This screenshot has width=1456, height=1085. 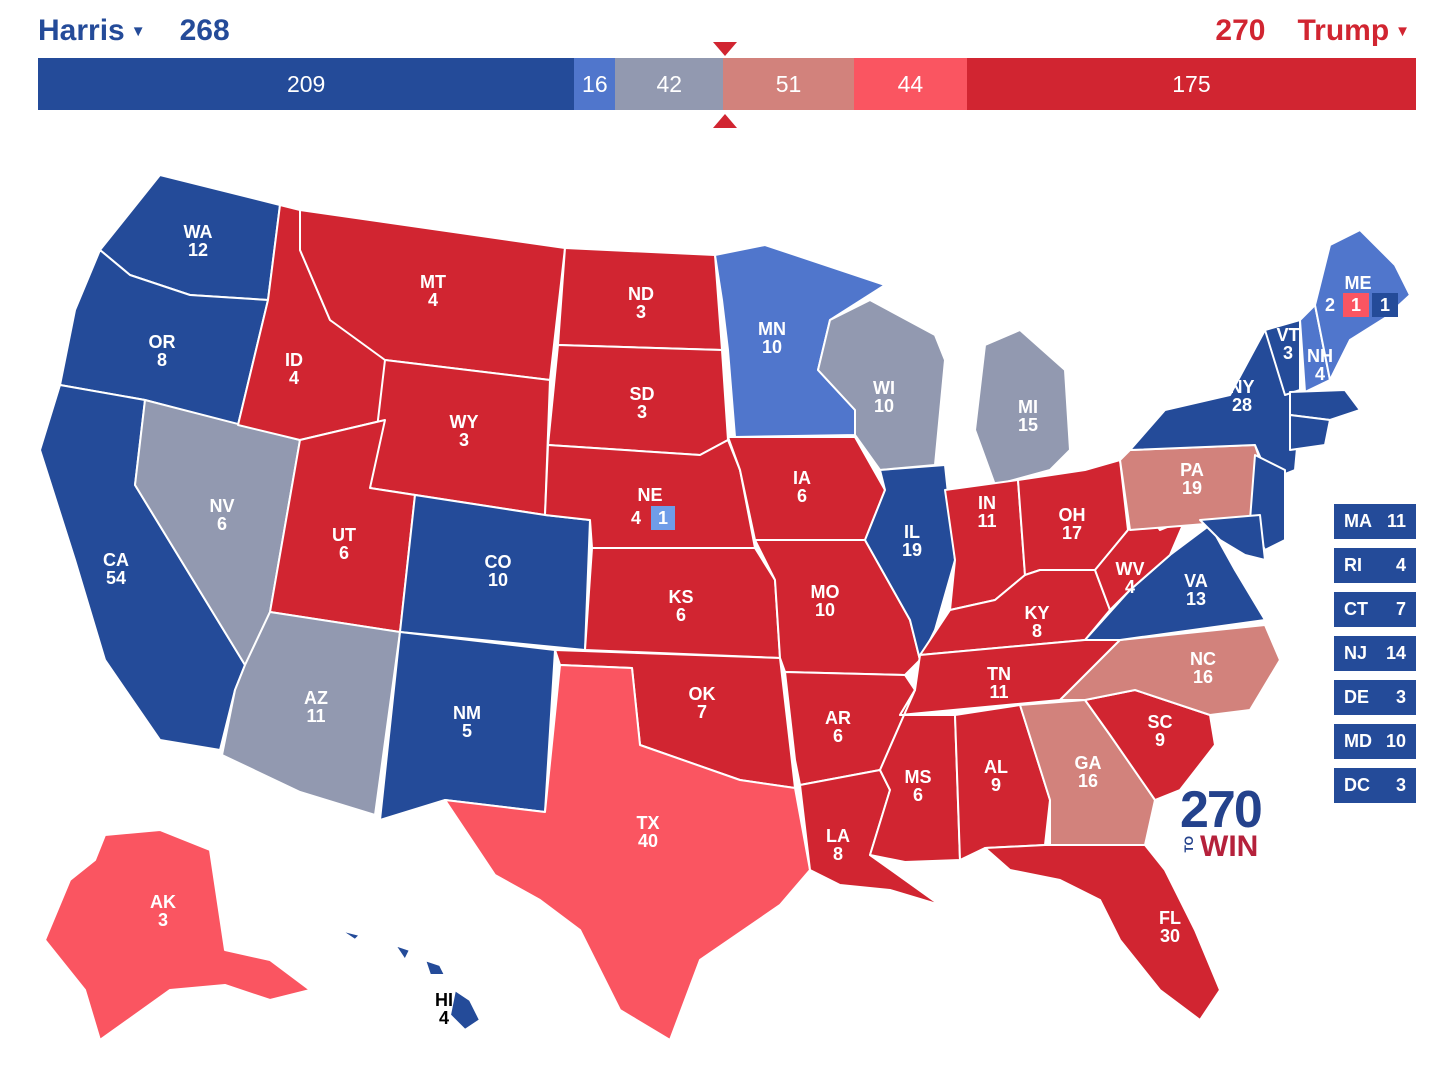 I want to click on state-label-mt-abbr: MT, so click(x=433, y=282).